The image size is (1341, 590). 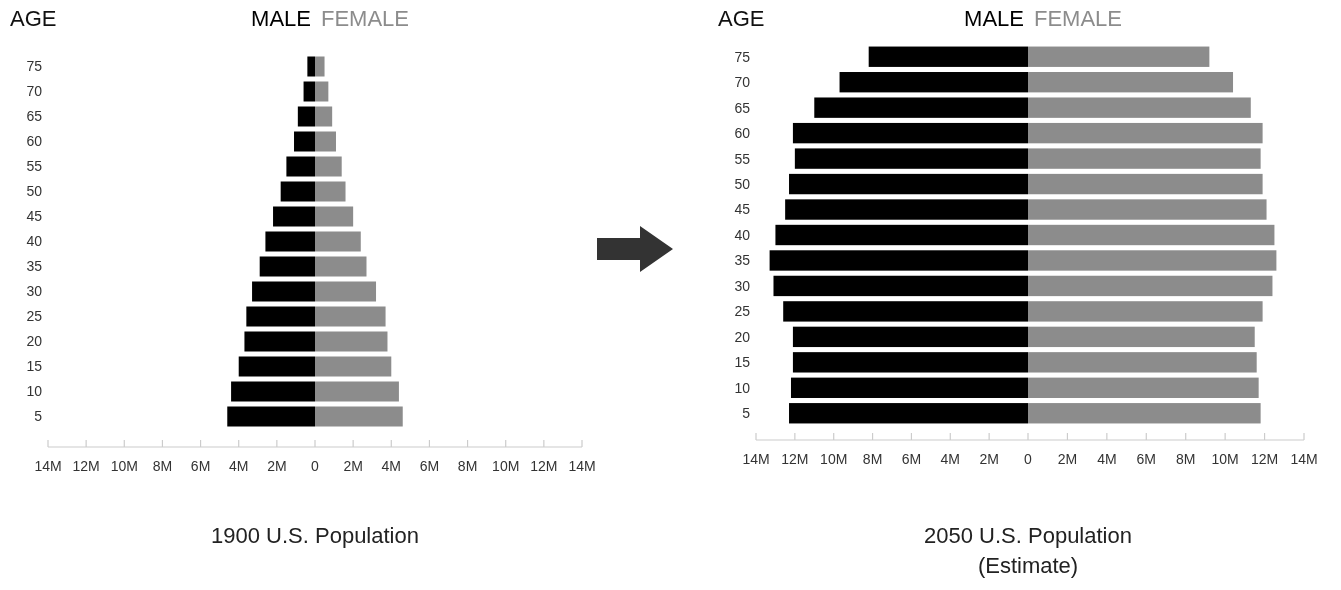 What do you see at coordinates (1028, 550) in the screenshot?
I see `text: 2050 U.S. Population (Estimate)` at bounding box center [1028, 550].